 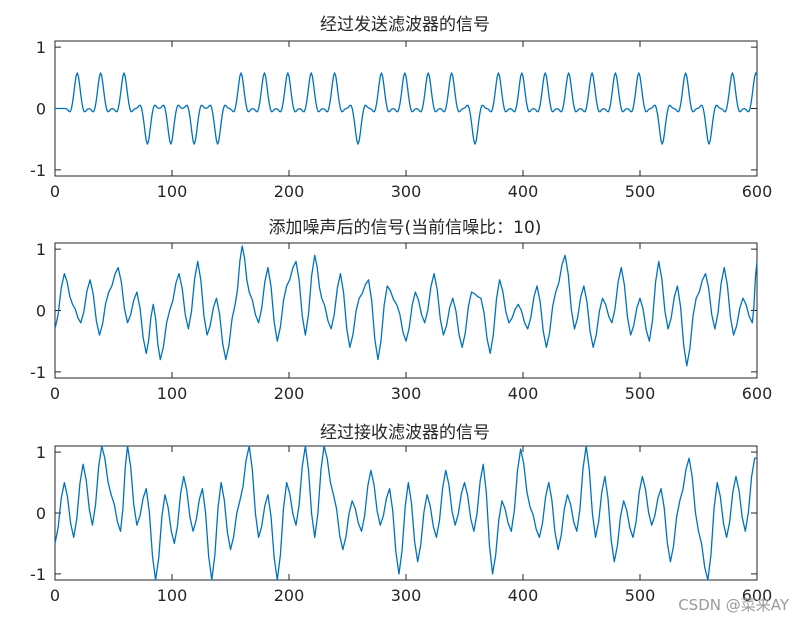 What do you see at coordinates (405, 433) in the screenshot?
I see `subplot-title: 经过接收滤波器的信号` at bounding box center [405, 433].